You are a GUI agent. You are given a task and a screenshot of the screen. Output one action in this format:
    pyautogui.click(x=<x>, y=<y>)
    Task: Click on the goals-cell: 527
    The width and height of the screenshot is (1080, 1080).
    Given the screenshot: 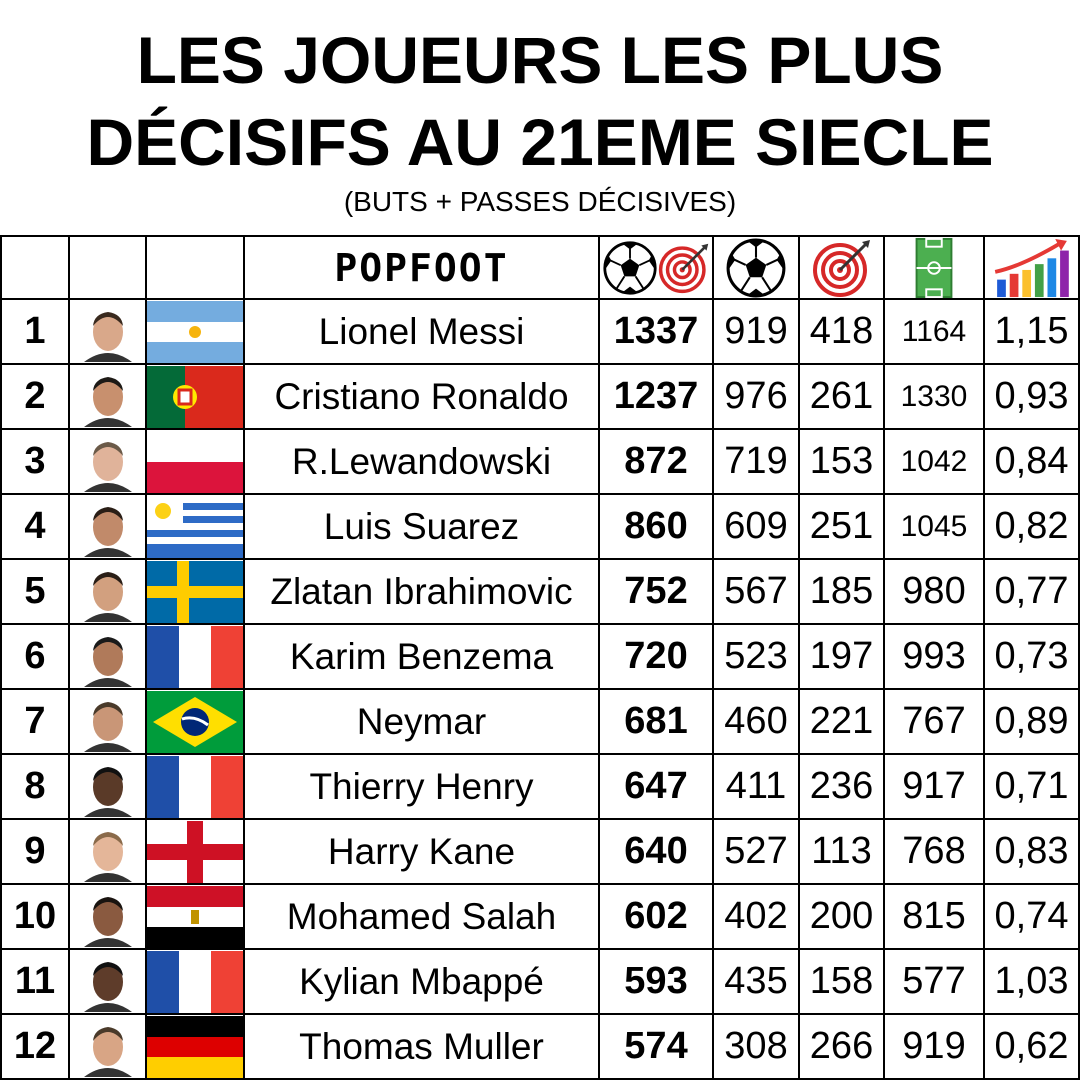 What is the action you would take?
    pyautogui.click(x=757, y=852)
    